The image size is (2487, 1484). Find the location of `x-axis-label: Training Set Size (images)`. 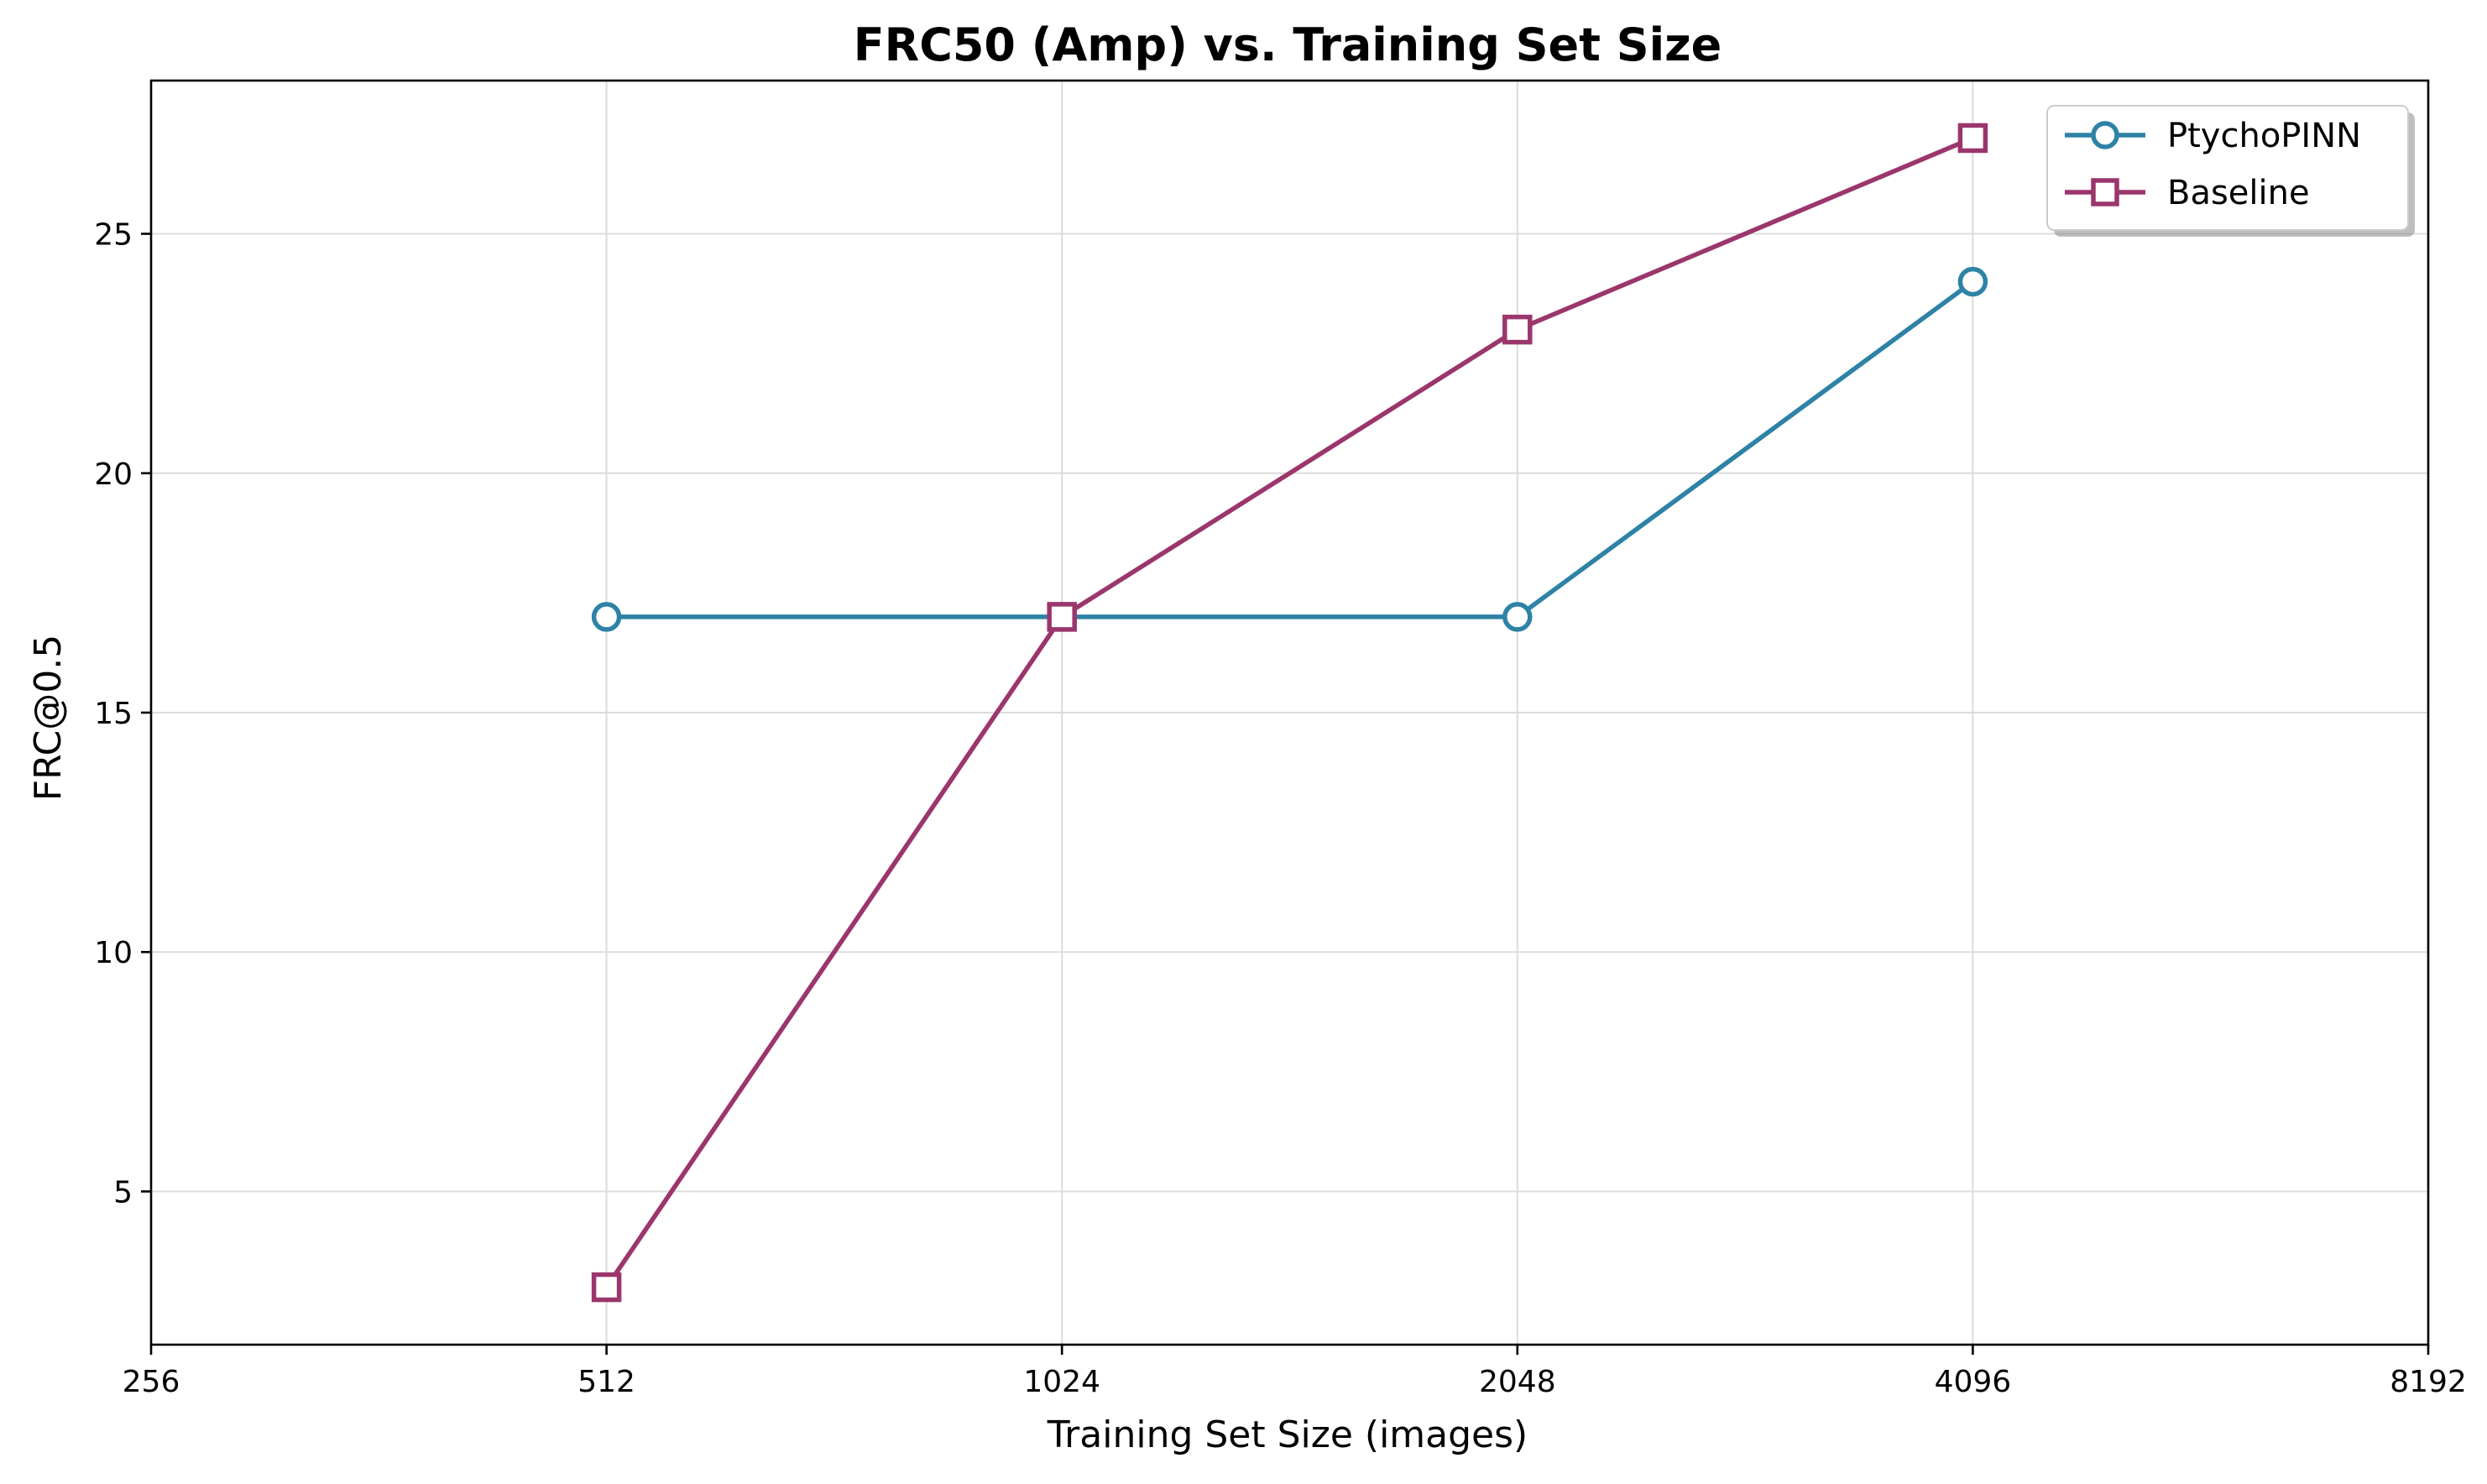

x-axis-label: Training Set Size (images) is located at coordinates (1287, 1434).